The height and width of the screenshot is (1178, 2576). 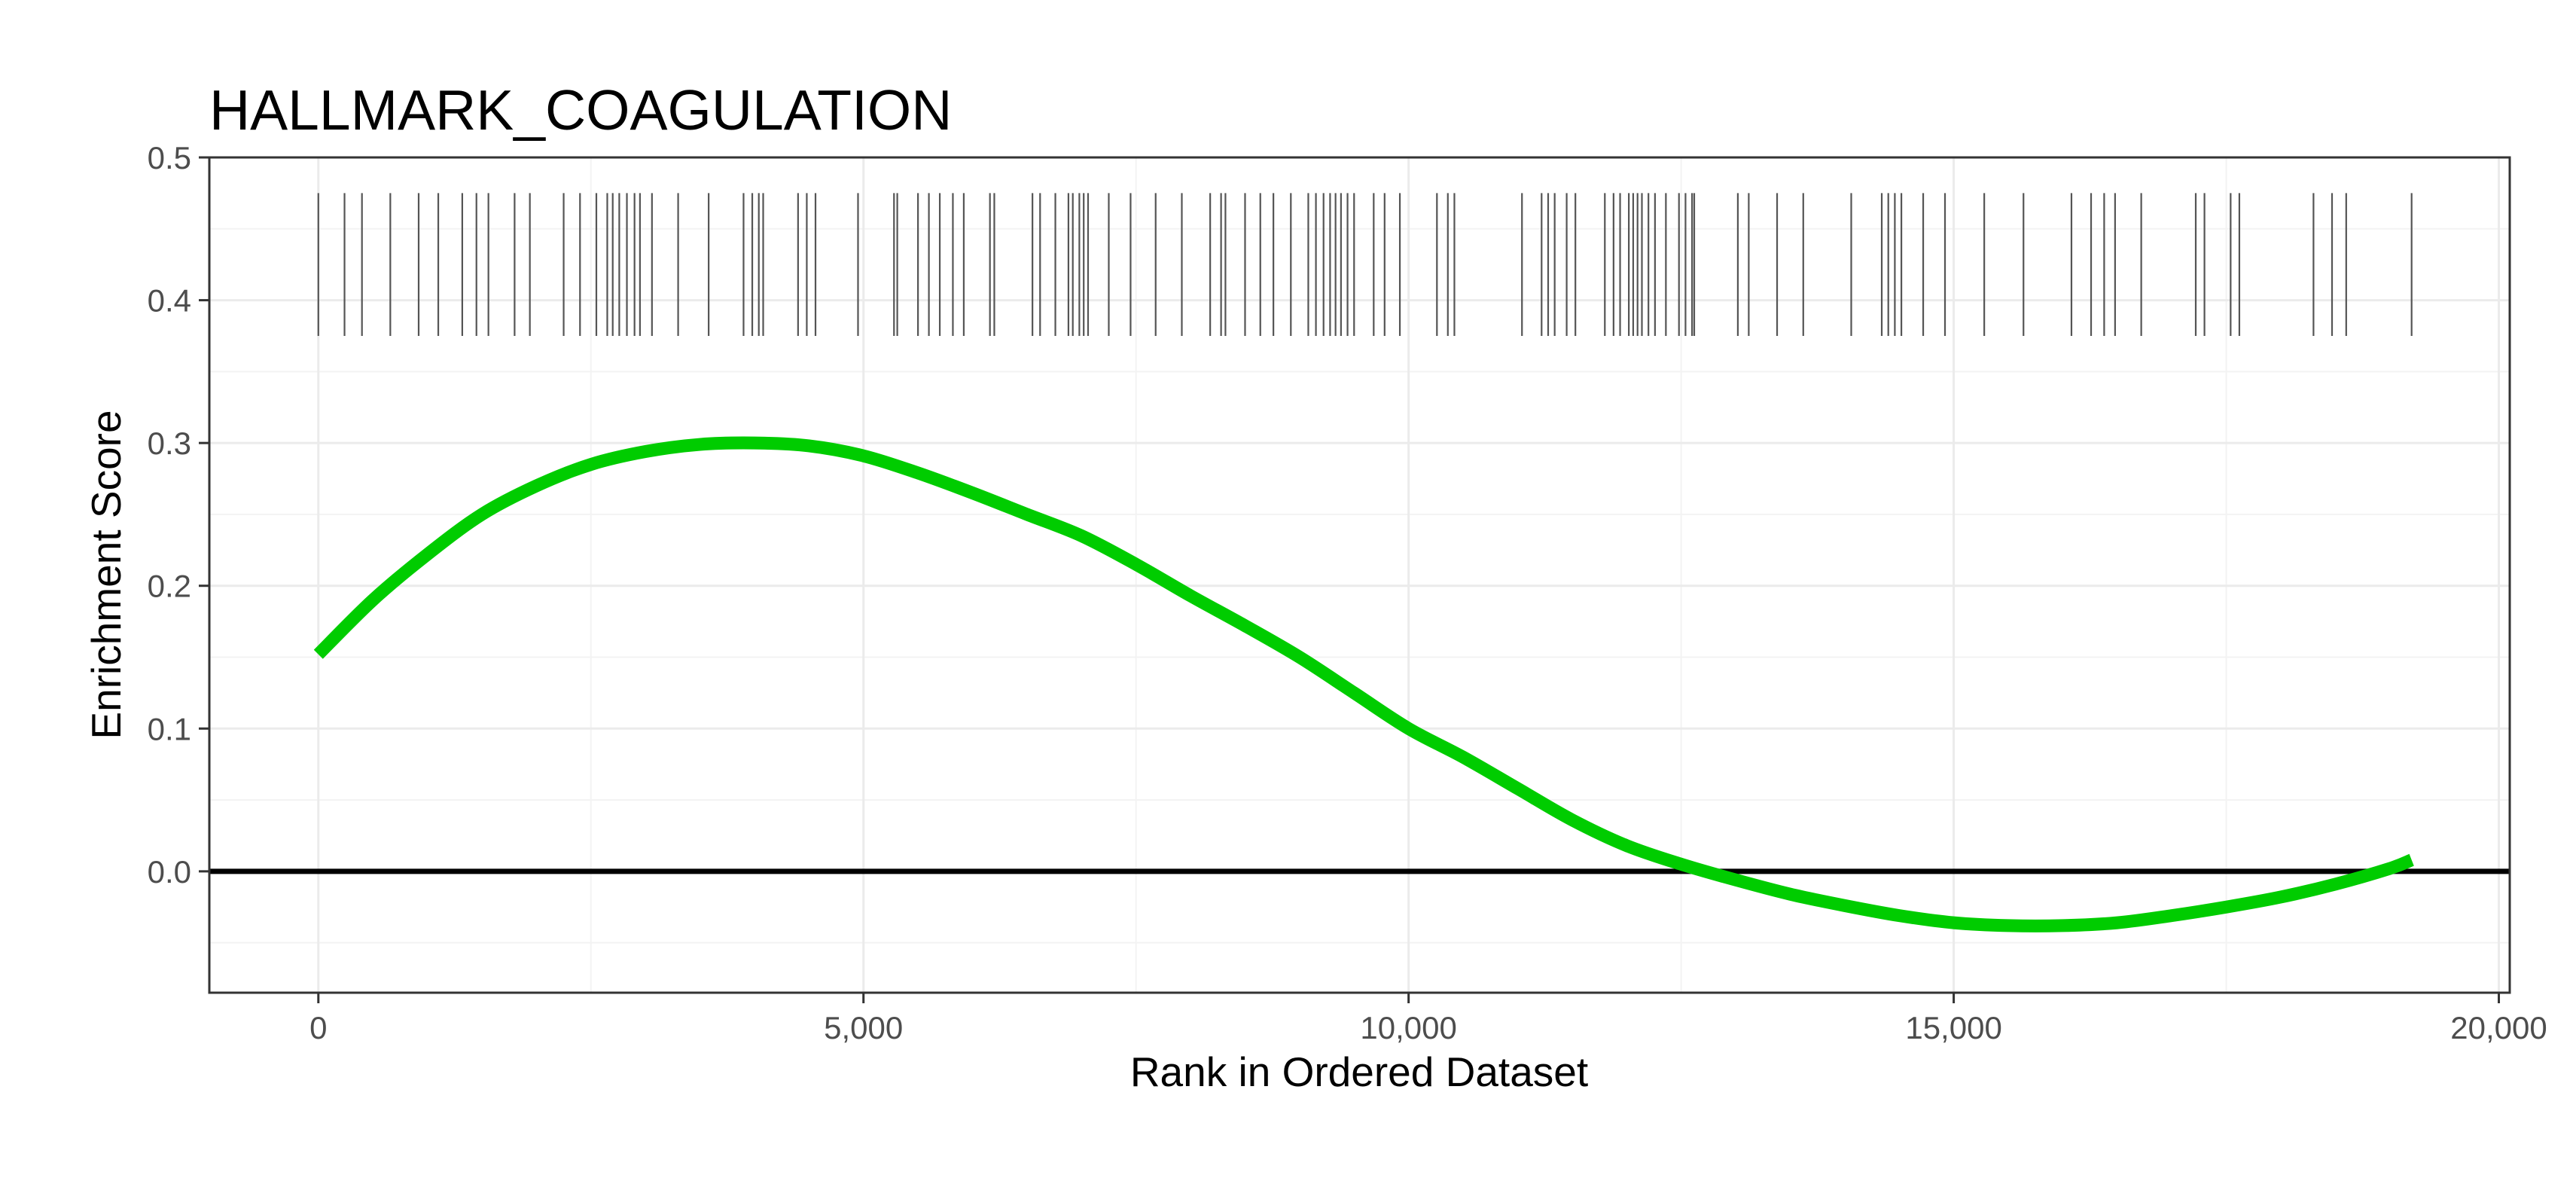 What do you see at coordinates (169, 872) in the screenshot?
I see `y-tick-label: 0.0` at bounding box center [169, 872].